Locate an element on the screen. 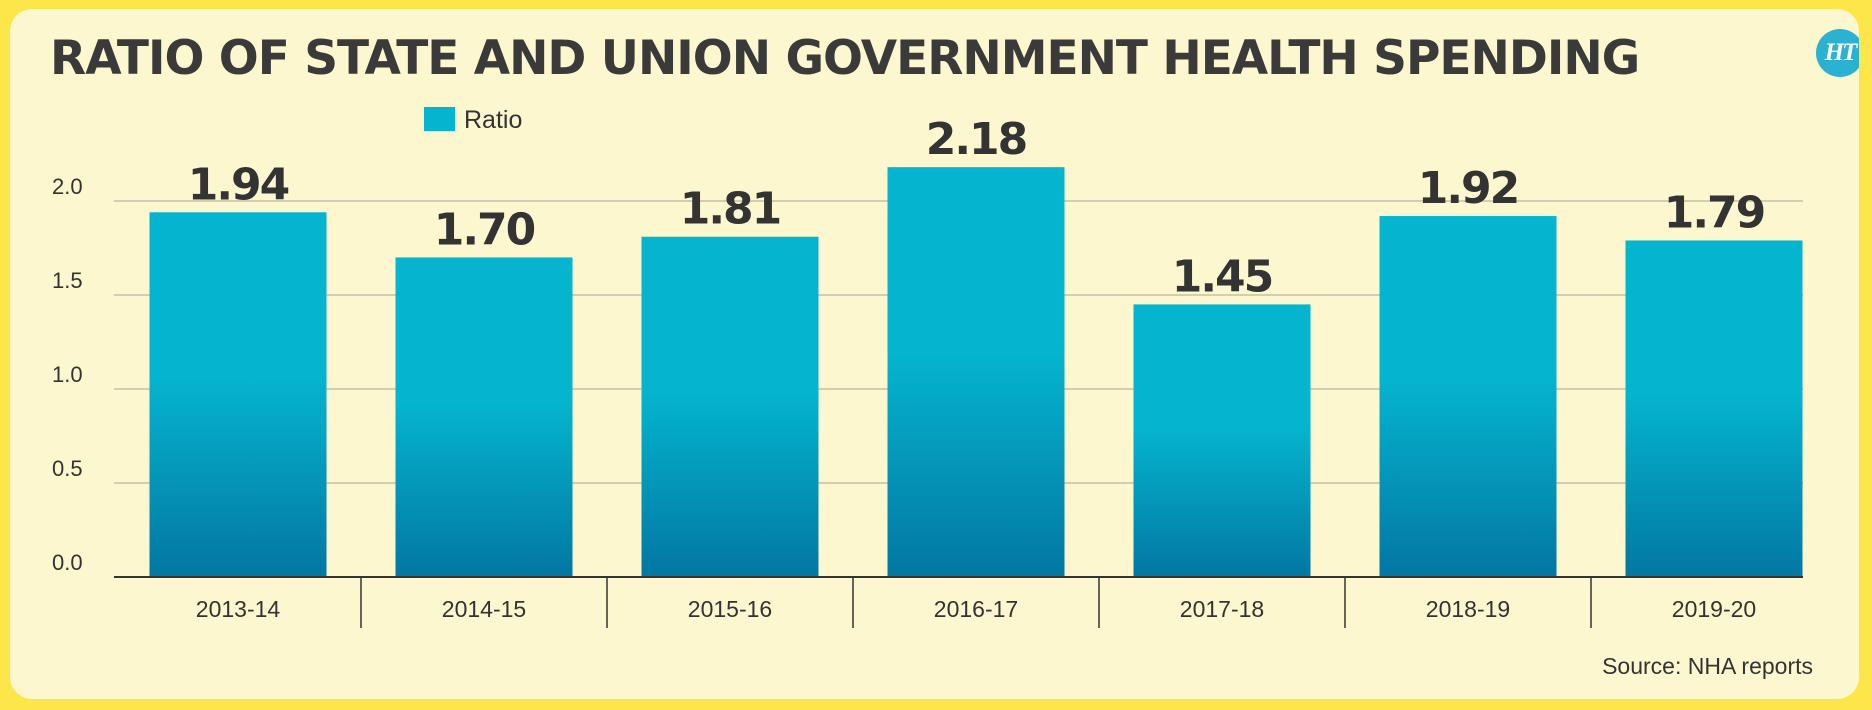 The image size is (1872, 710). x-tick-label: 2019-20 is located at coordinates (1714, 609).